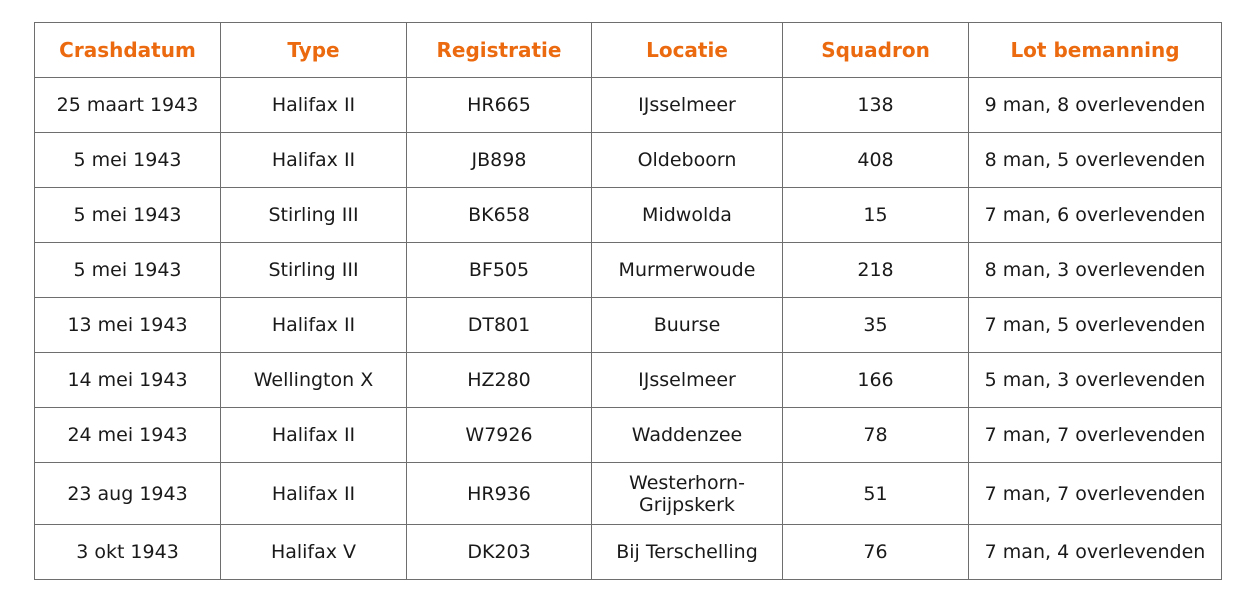 The width and height of the screenshot is (1250, 605). Describe the element at coordinates (687, 493) in the screenshot. I see `cell-locatie: Westerhorn- Grijpskerk` at that location.